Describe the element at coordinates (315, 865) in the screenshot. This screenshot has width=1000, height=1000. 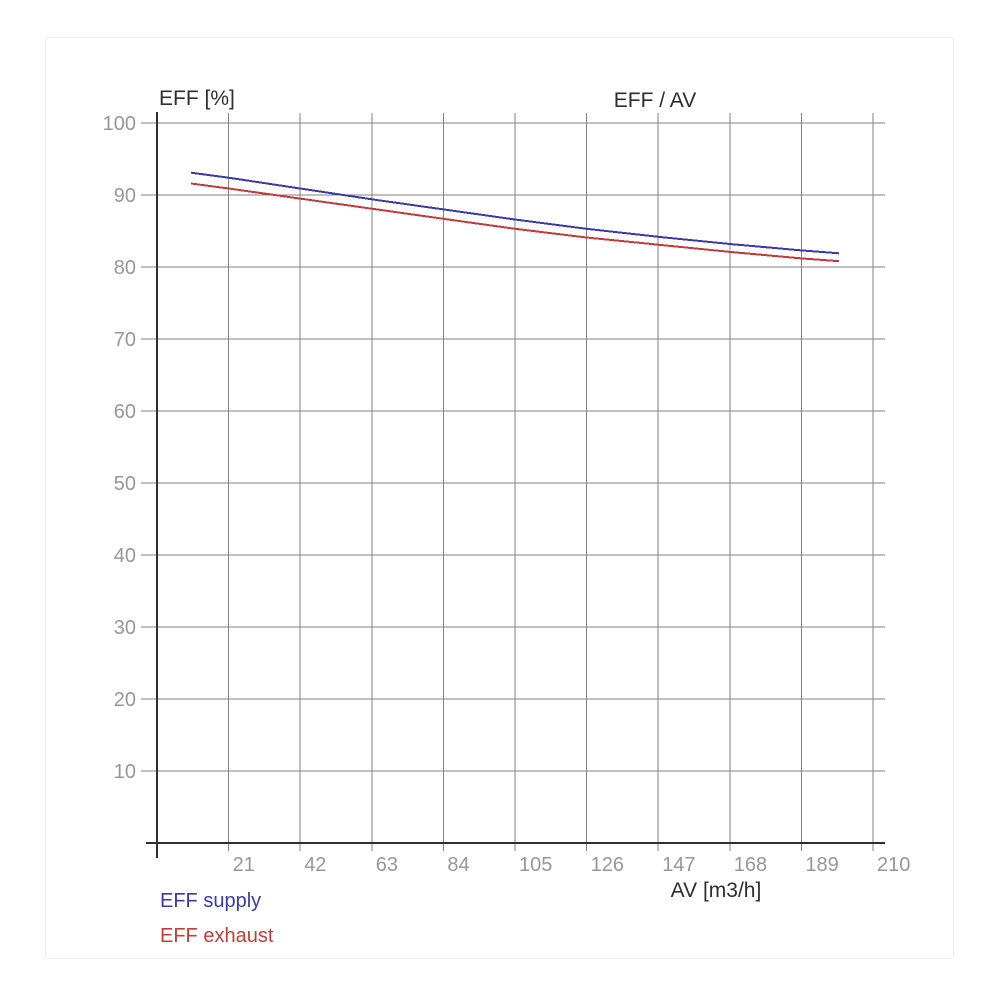
I see `x-tick-label: 42` at that location.